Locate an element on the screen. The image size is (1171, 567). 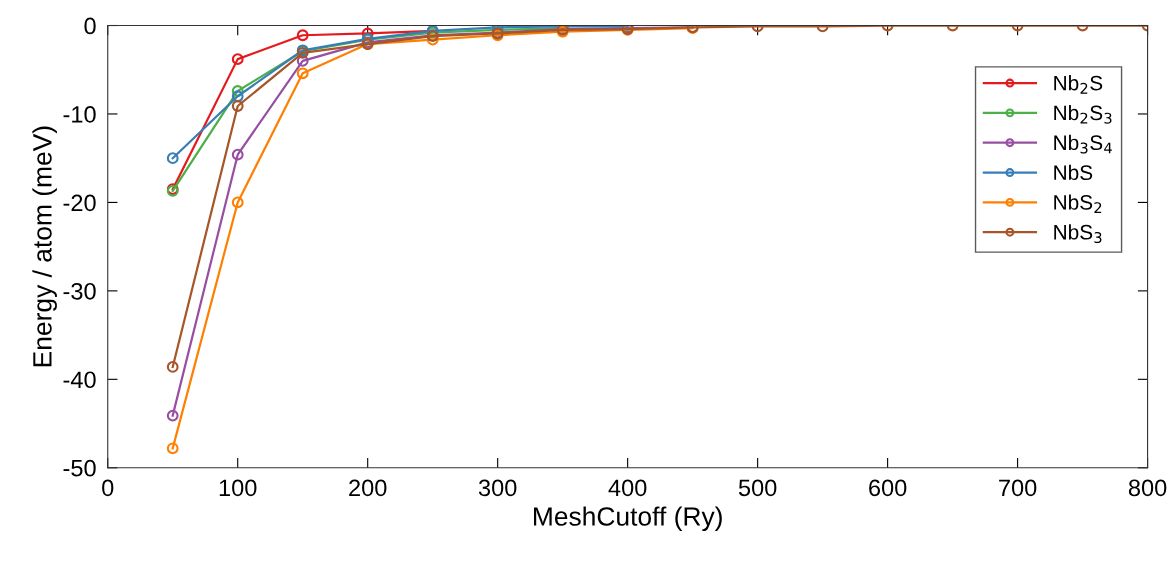
y-tick-label: -10 is located at coordinates (79, 114).